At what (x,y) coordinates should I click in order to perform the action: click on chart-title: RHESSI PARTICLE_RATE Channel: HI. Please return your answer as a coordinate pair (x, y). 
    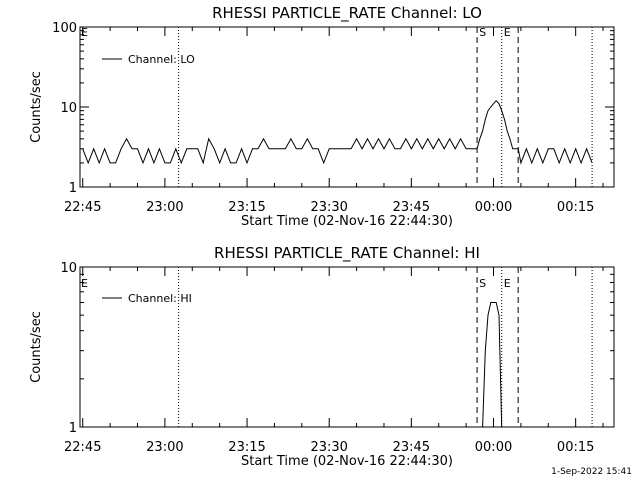
    Looking at the image, I should click on (347, 253).